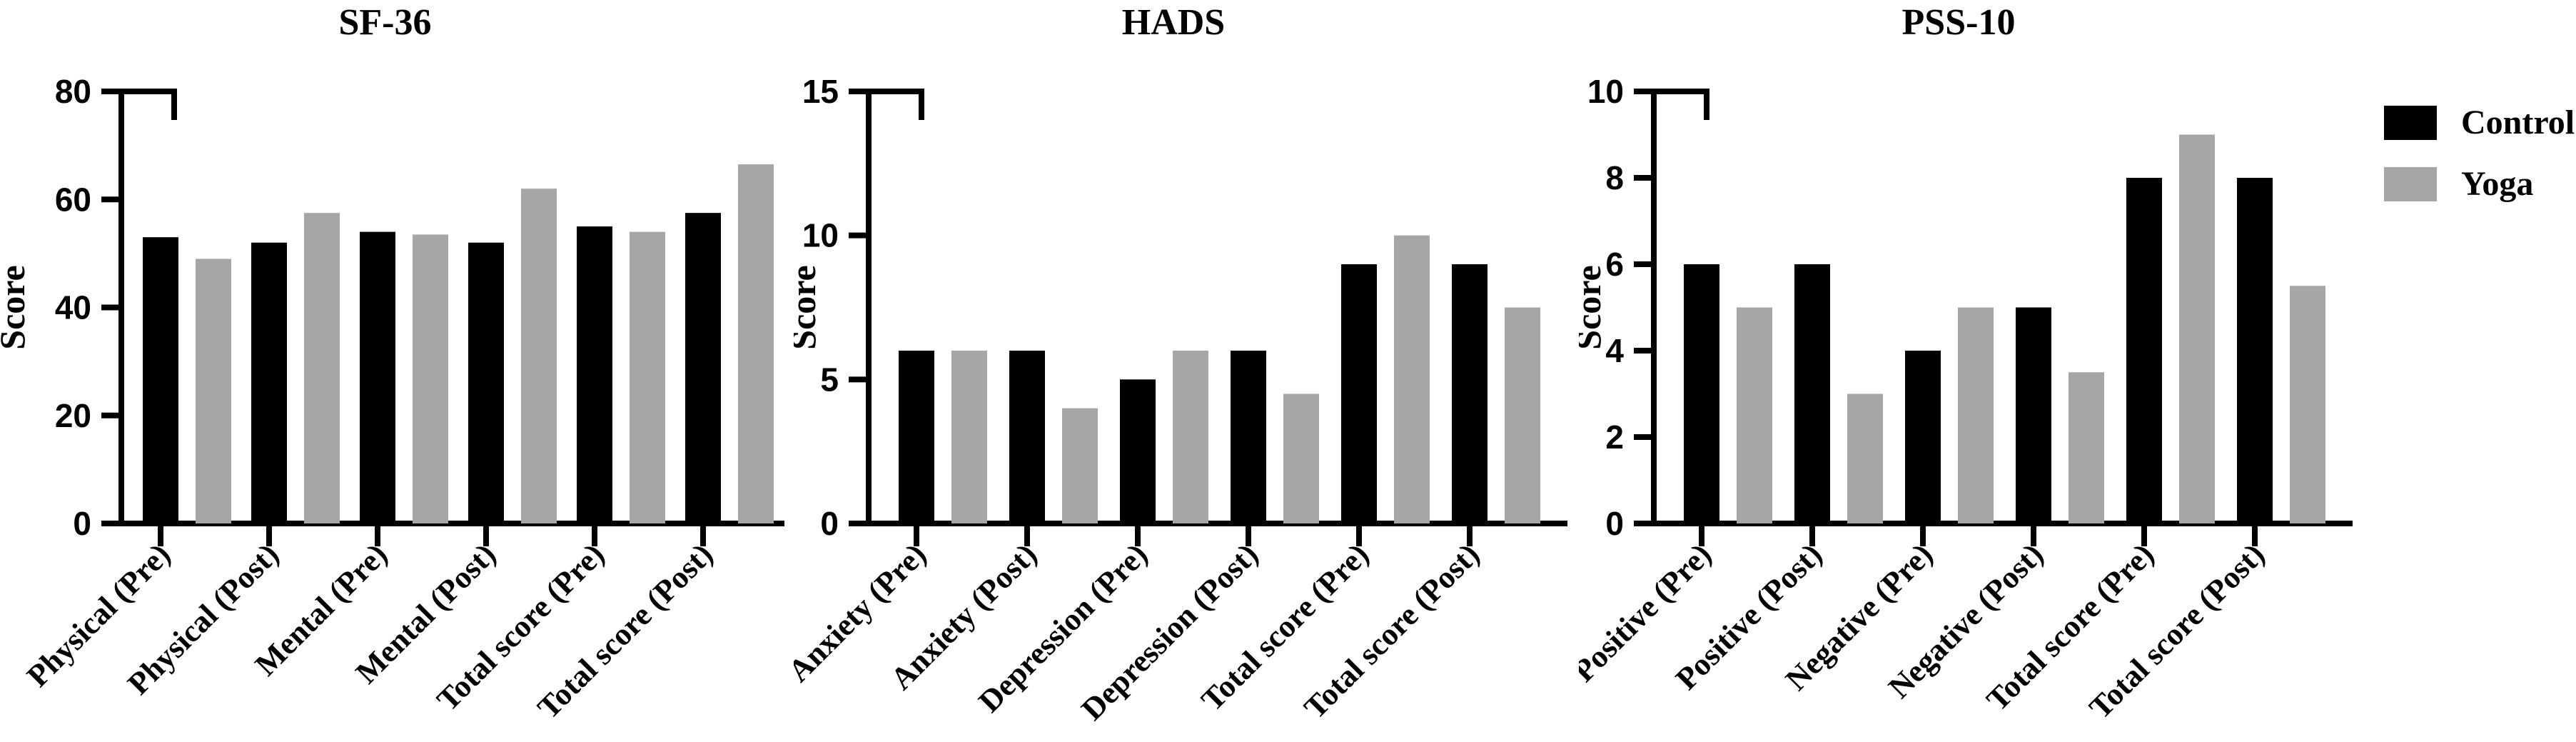  Describe the element at coordinates (2518, 122) in the screenshot. I see `legend-label-control: Control` at that location.